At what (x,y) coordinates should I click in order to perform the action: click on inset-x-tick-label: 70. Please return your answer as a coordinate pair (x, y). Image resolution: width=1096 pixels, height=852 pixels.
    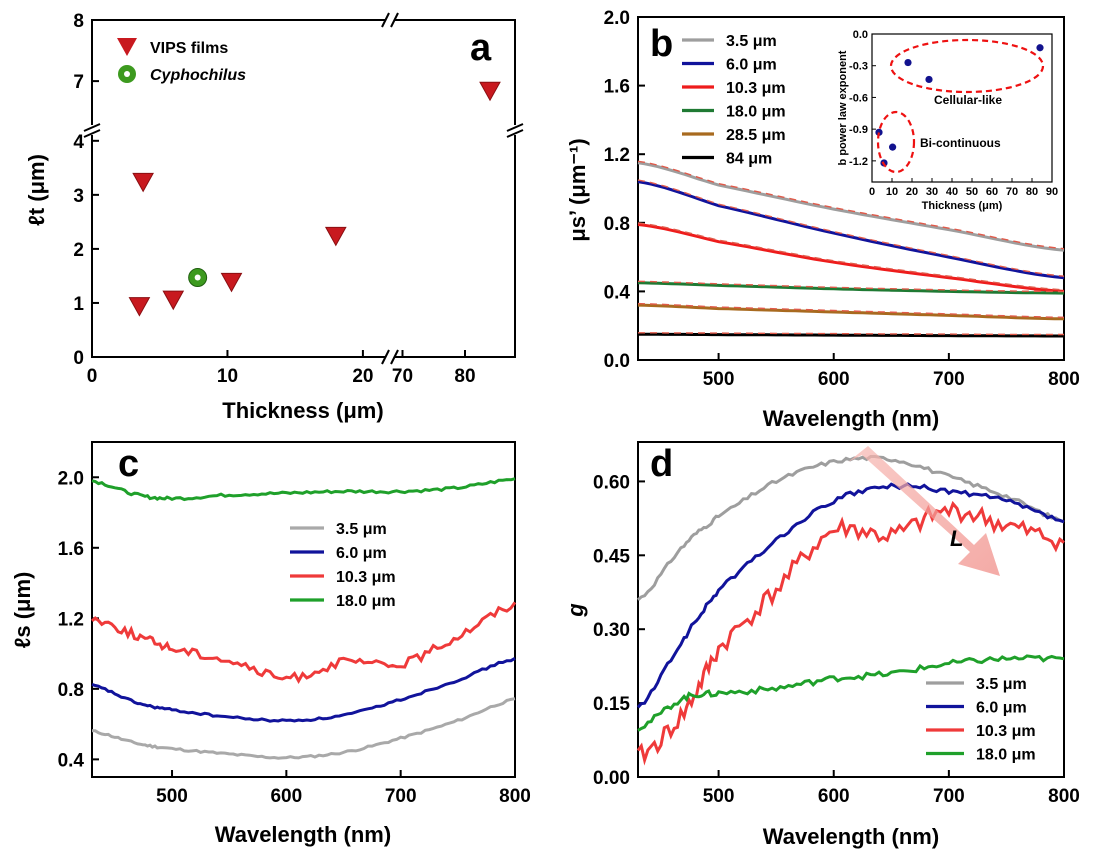
    Looking at the image, I should click on (1012, 192).